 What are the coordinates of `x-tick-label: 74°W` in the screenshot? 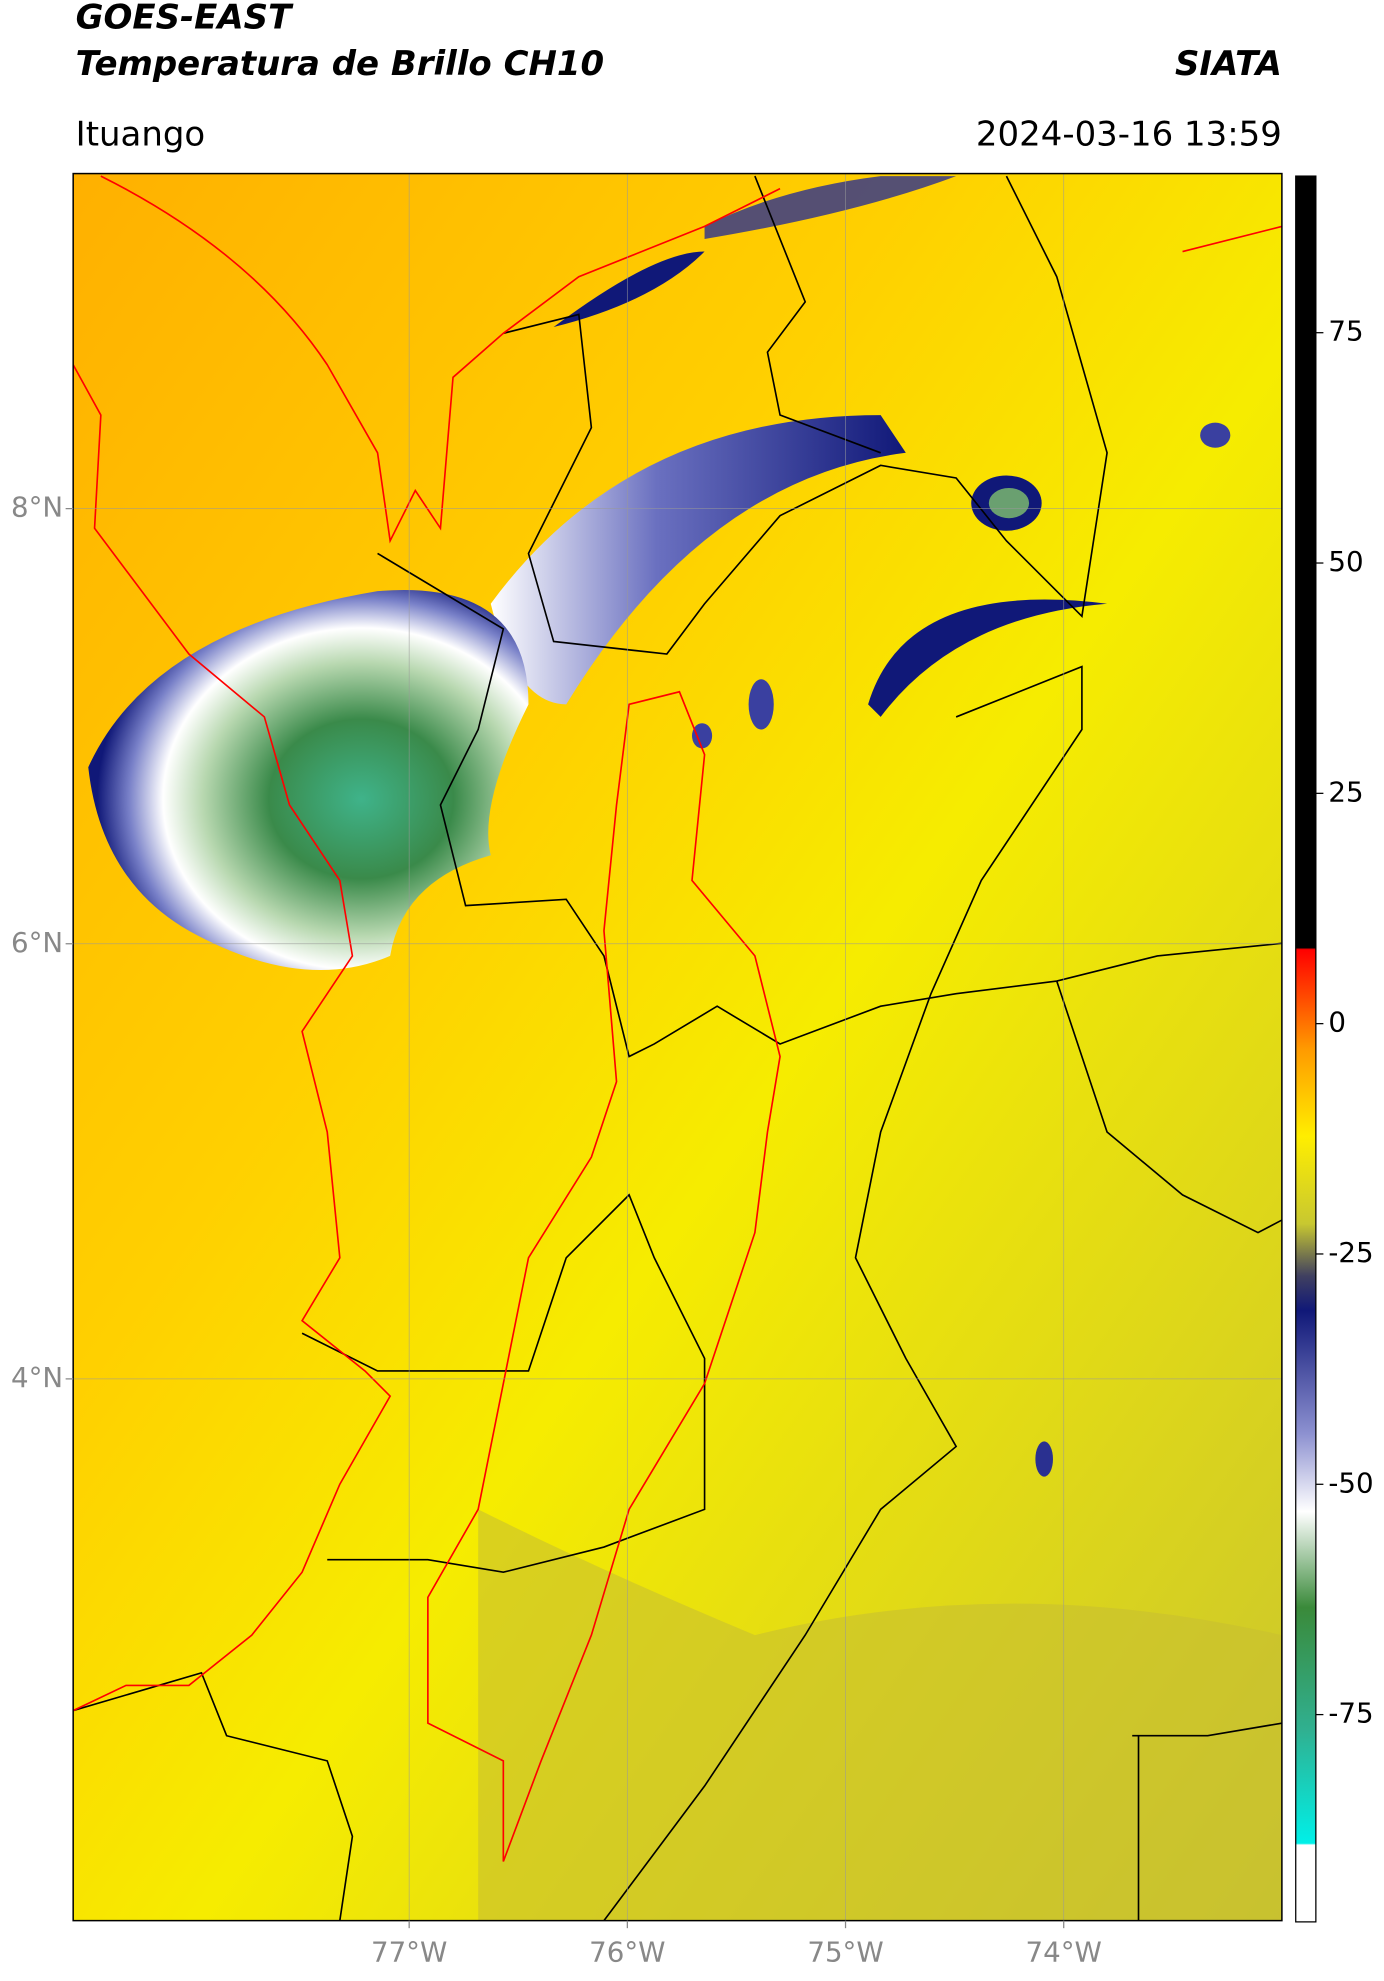 It's located at (1064, 1951).